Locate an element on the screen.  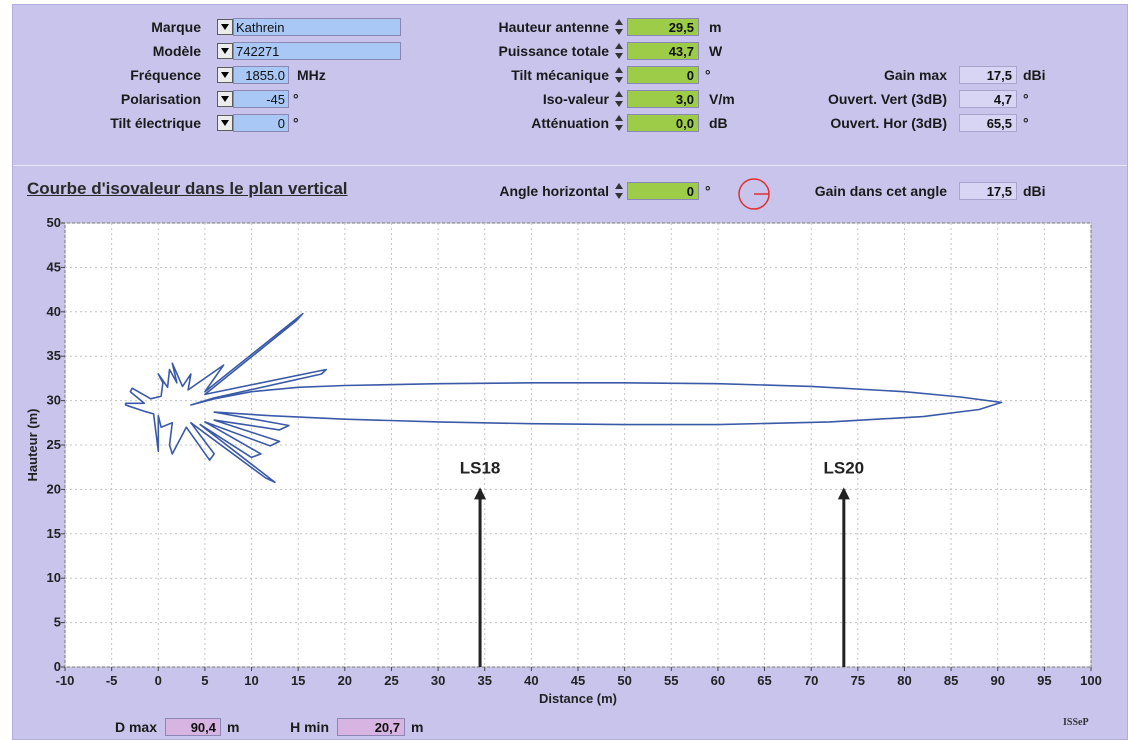
y-tick-label: 20 is located at coordinates (54, 488).